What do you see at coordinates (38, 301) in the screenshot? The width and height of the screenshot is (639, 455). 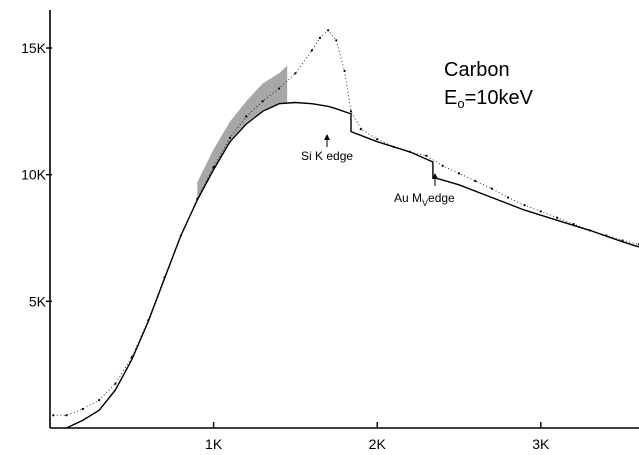 I see `y-tick-label: 5K` at bounding box center [38, 301].